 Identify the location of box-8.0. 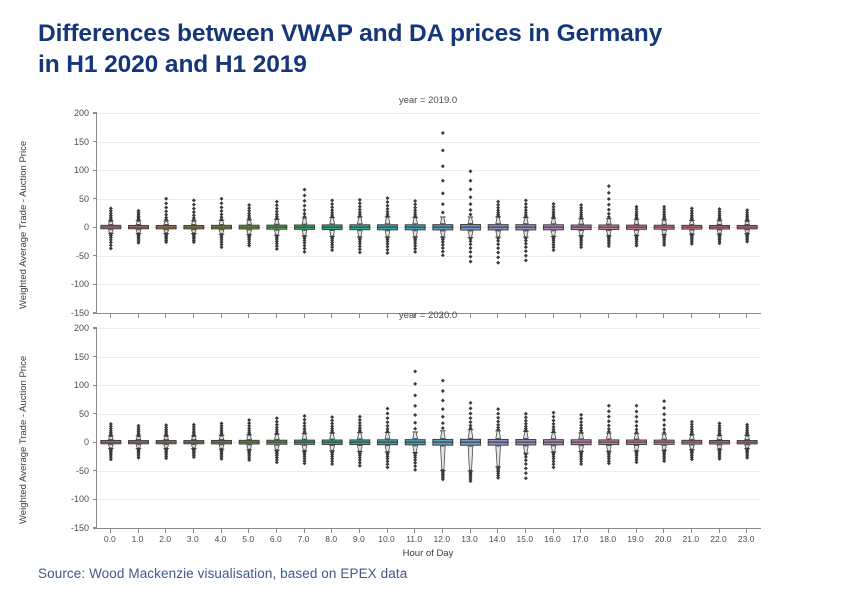
(332, 225).